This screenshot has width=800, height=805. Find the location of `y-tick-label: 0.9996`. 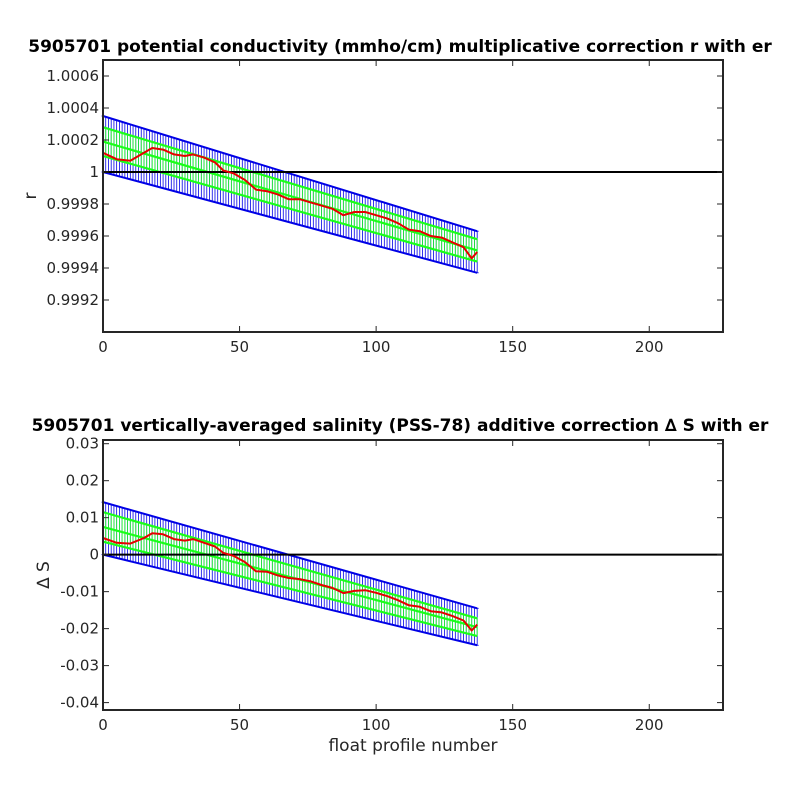

y-tick-label: 0.9996 is located at coordinates (73, 236).